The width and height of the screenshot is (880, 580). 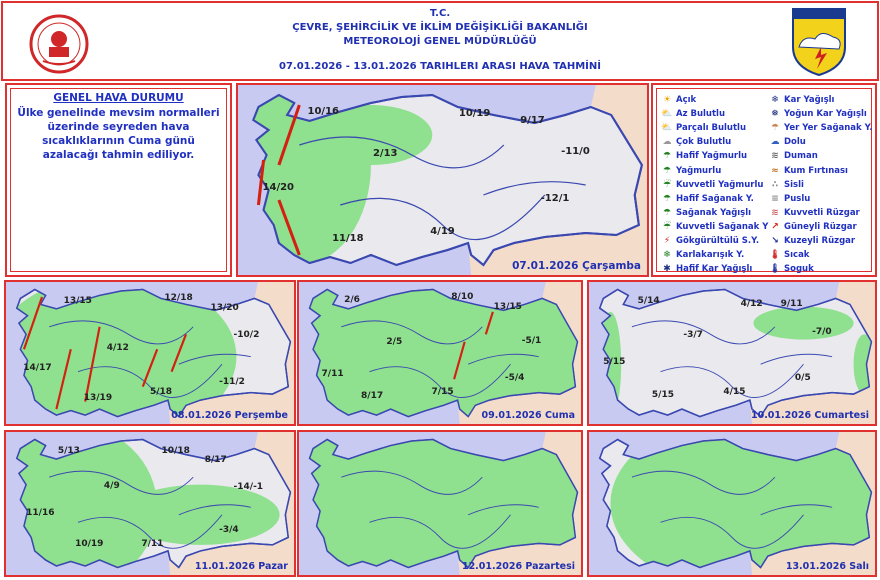 What do you see at coordinates (825, 114) in the screenshot?
I see `legend-label: Yoğun Kar Yağışlı` at bounding box center [825, 114].